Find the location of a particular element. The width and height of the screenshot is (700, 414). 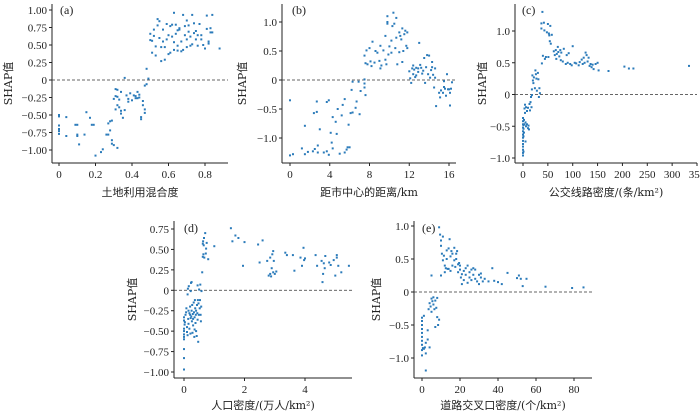

y-tick-label: 0 is located at coordinates (167, 291).